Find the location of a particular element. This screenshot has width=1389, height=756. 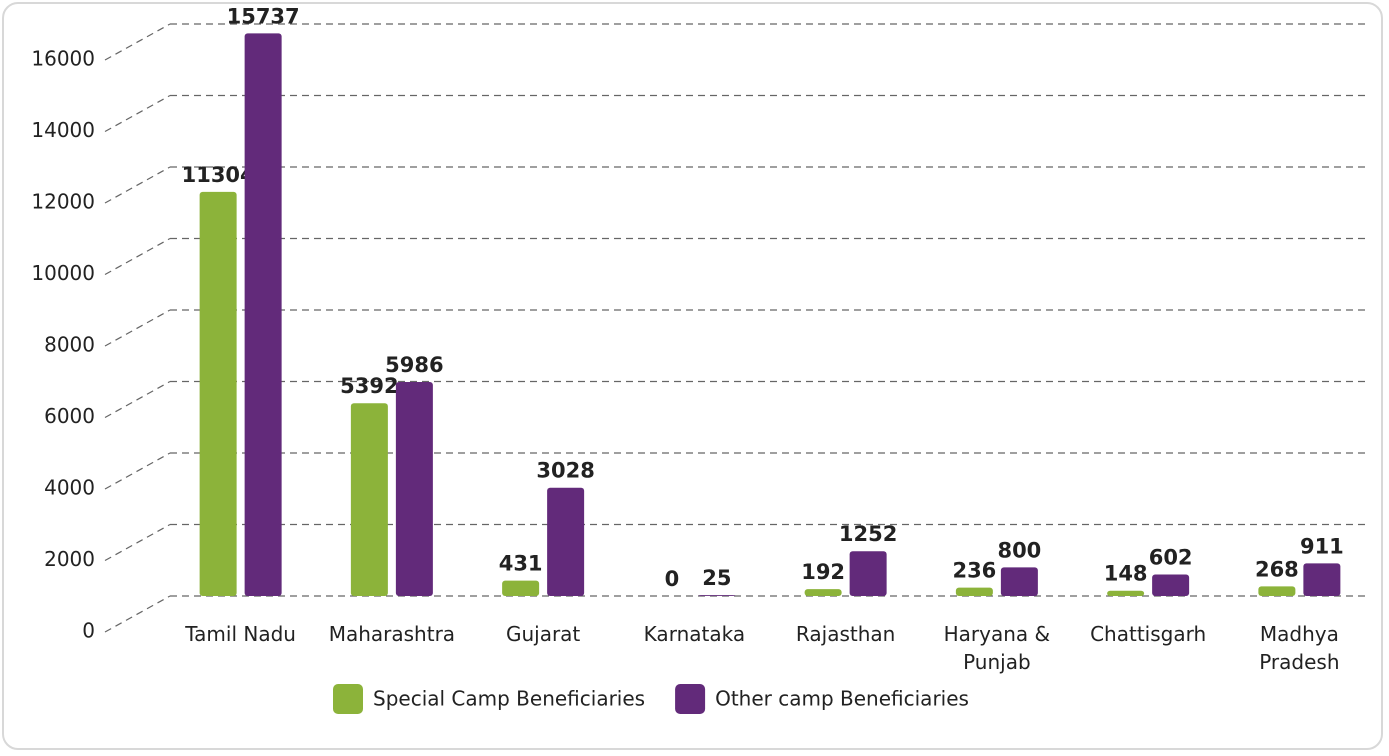

y-tick-label: 12000 is located at coordinates (63, 202).